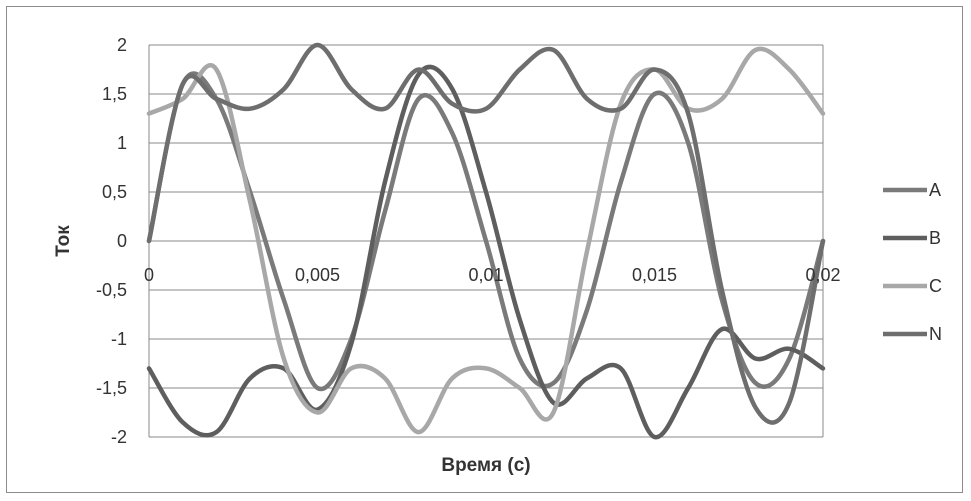 This screenshot has width=971, height=501. I want to click on legend-label-N: N, so click(935, 334).